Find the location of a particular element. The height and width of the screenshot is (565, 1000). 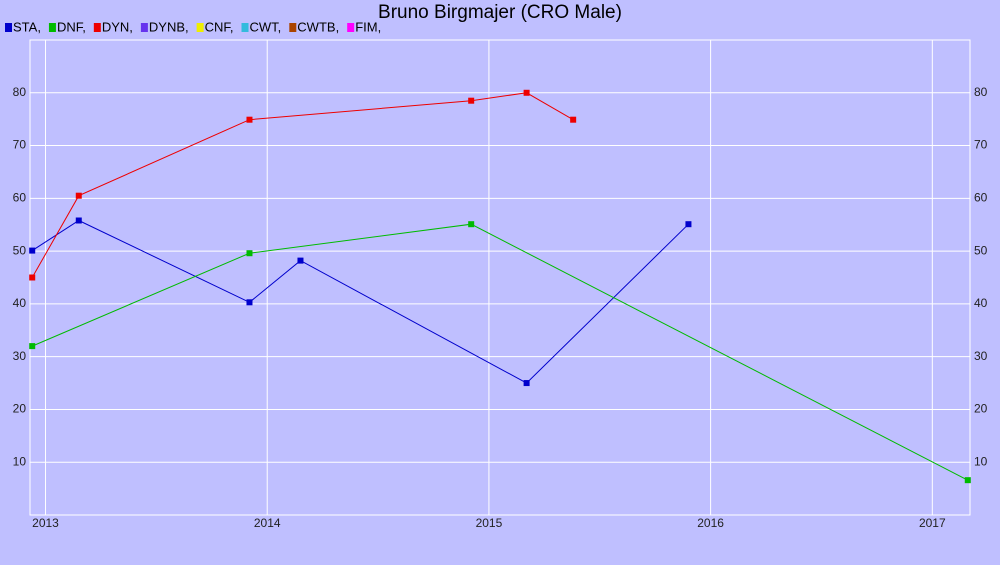

y2-tick-label: 70 is located at coordinates (981, 145).